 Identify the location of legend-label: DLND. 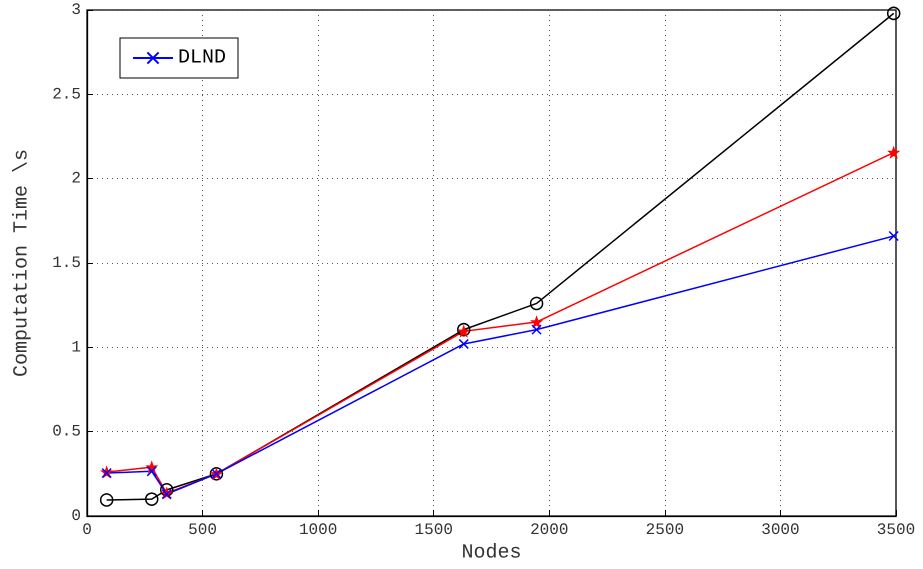
(202, 58).